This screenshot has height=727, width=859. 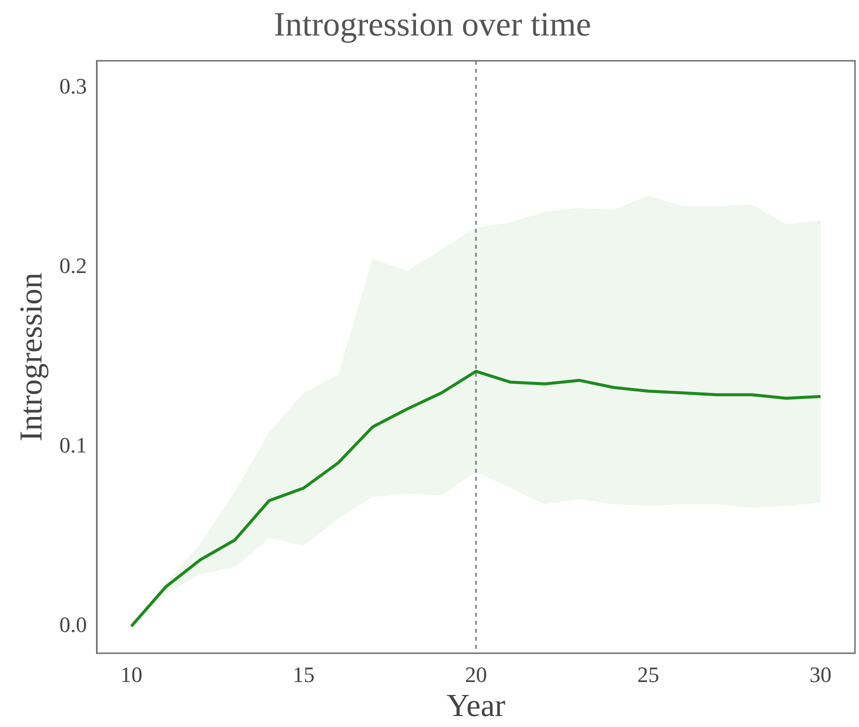 I want to click on y-tick-label: 0.3, so click(x=73, y=86).